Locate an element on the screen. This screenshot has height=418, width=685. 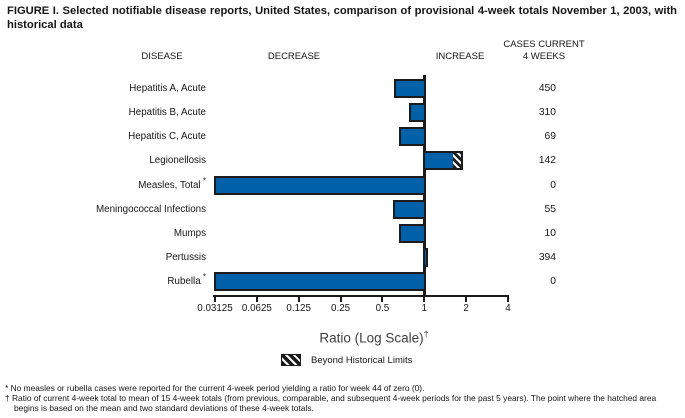
disease-label: Hepatitis C, Acute is located at coordinates (167, 136).